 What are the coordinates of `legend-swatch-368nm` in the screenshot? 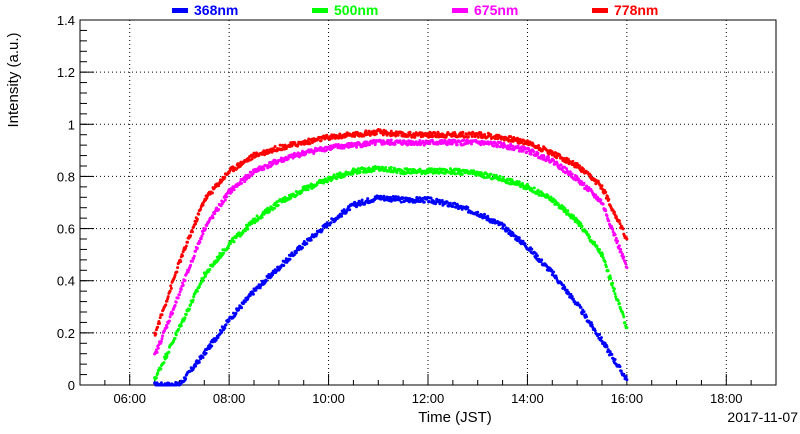 It's located at (180, 10).